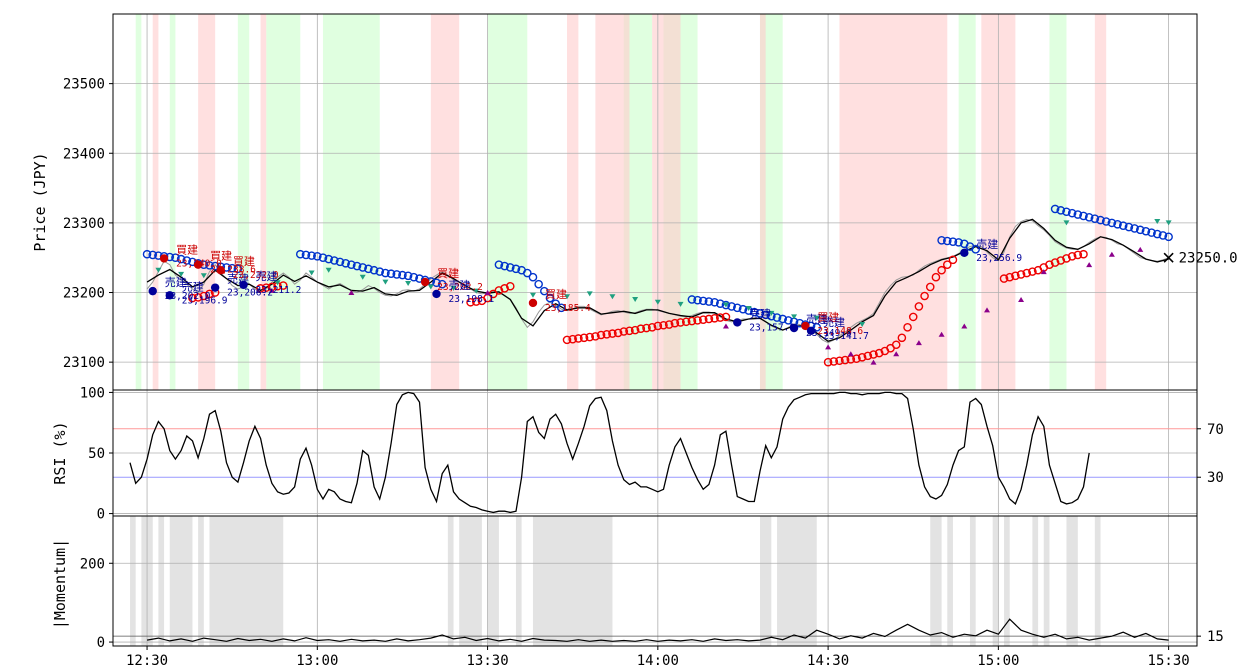 This screenshot has width=1260, height=670. What do you see at coordinates (840, 331) in the screenshot?
I see `trade-value-label: 23,148.6` at bounding box center [840, 331].